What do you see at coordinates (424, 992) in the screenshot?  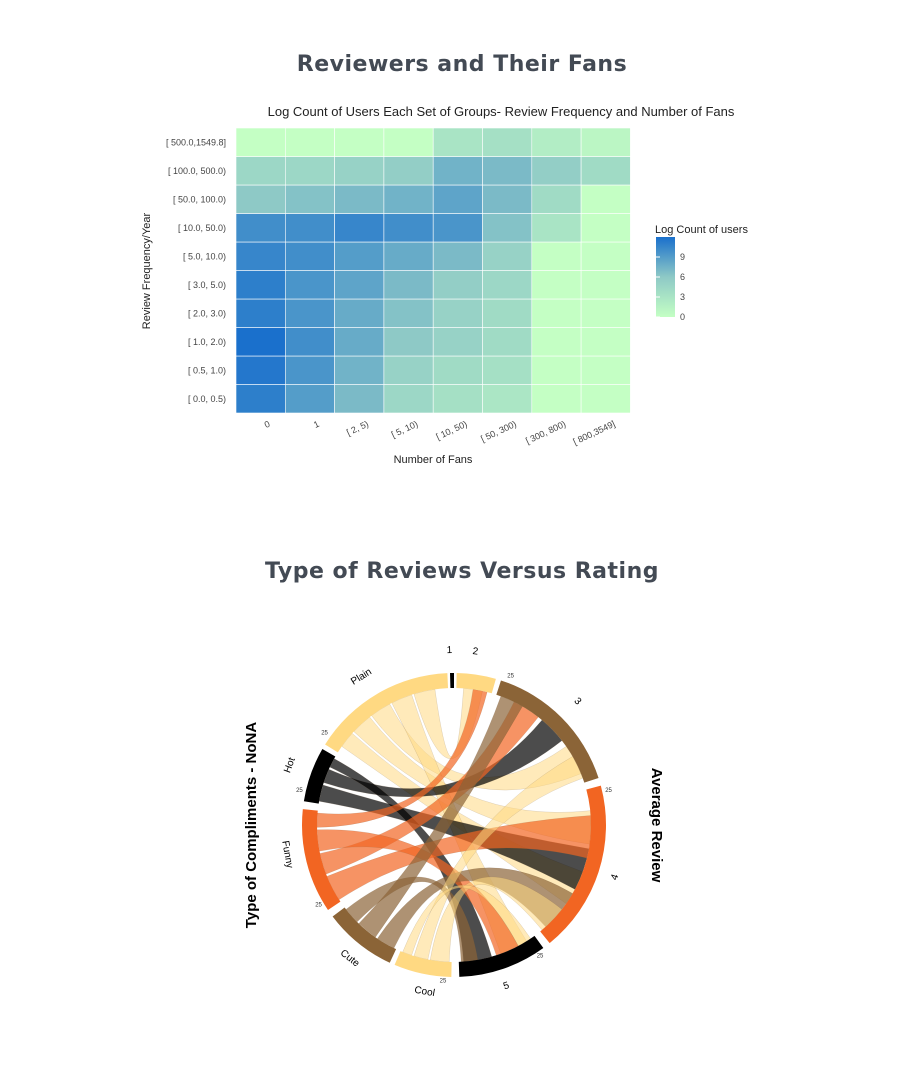 I see `chord-label-cool: Cool` at bounding box center [424, 992].